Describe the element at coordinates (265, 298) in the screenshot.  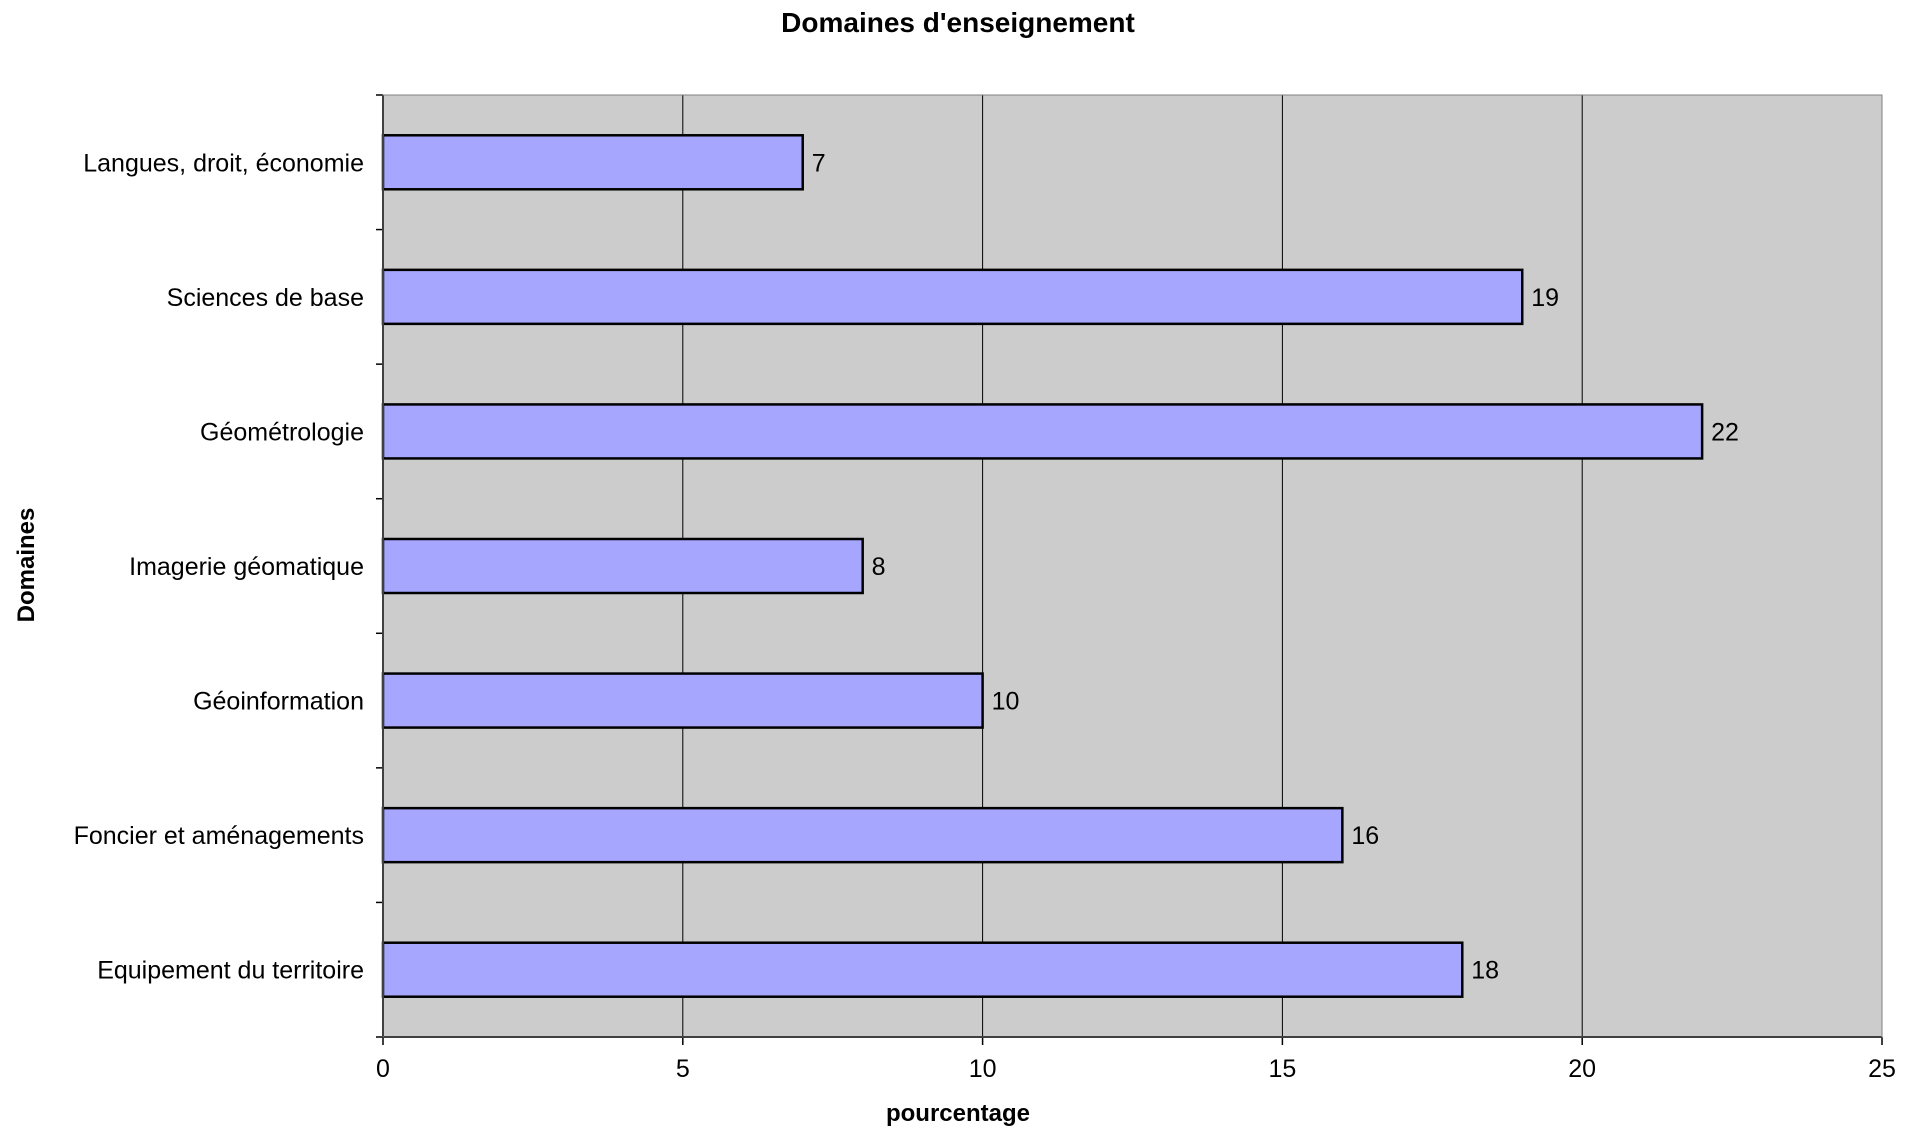
I see `category-label: Sciences de base` at that location.